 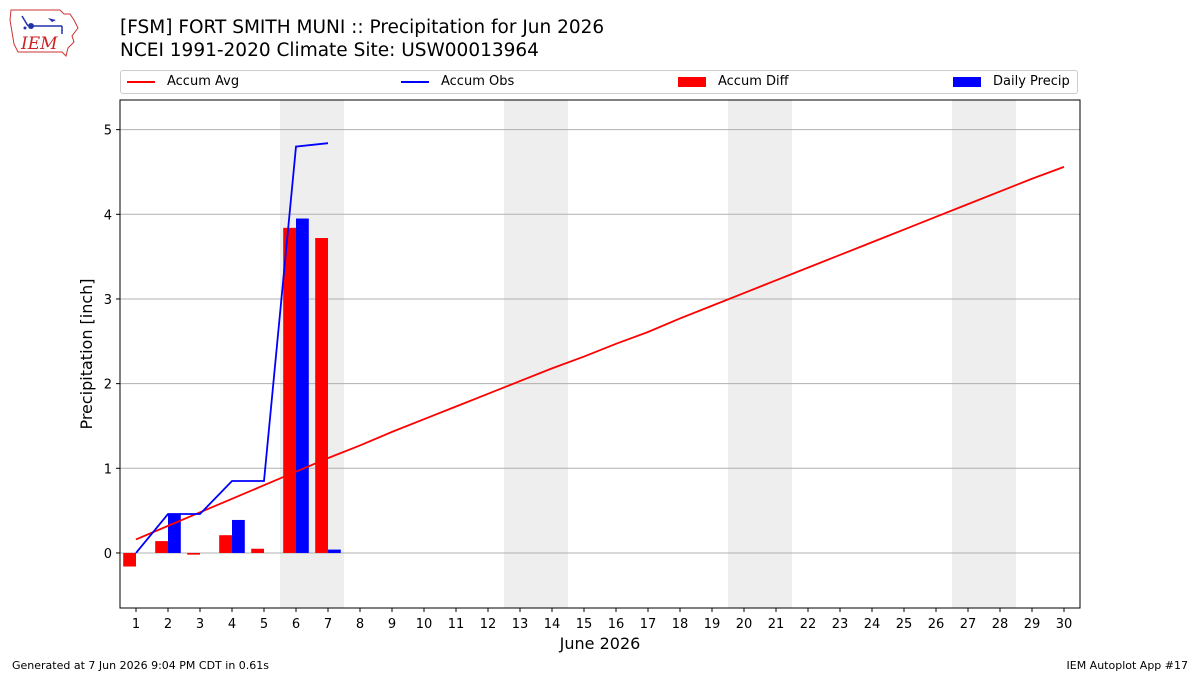 What do you see at coordinates (108, 131) in the screenshot?
I see `y-tick-label: 5` at bounding box center [108, 131].